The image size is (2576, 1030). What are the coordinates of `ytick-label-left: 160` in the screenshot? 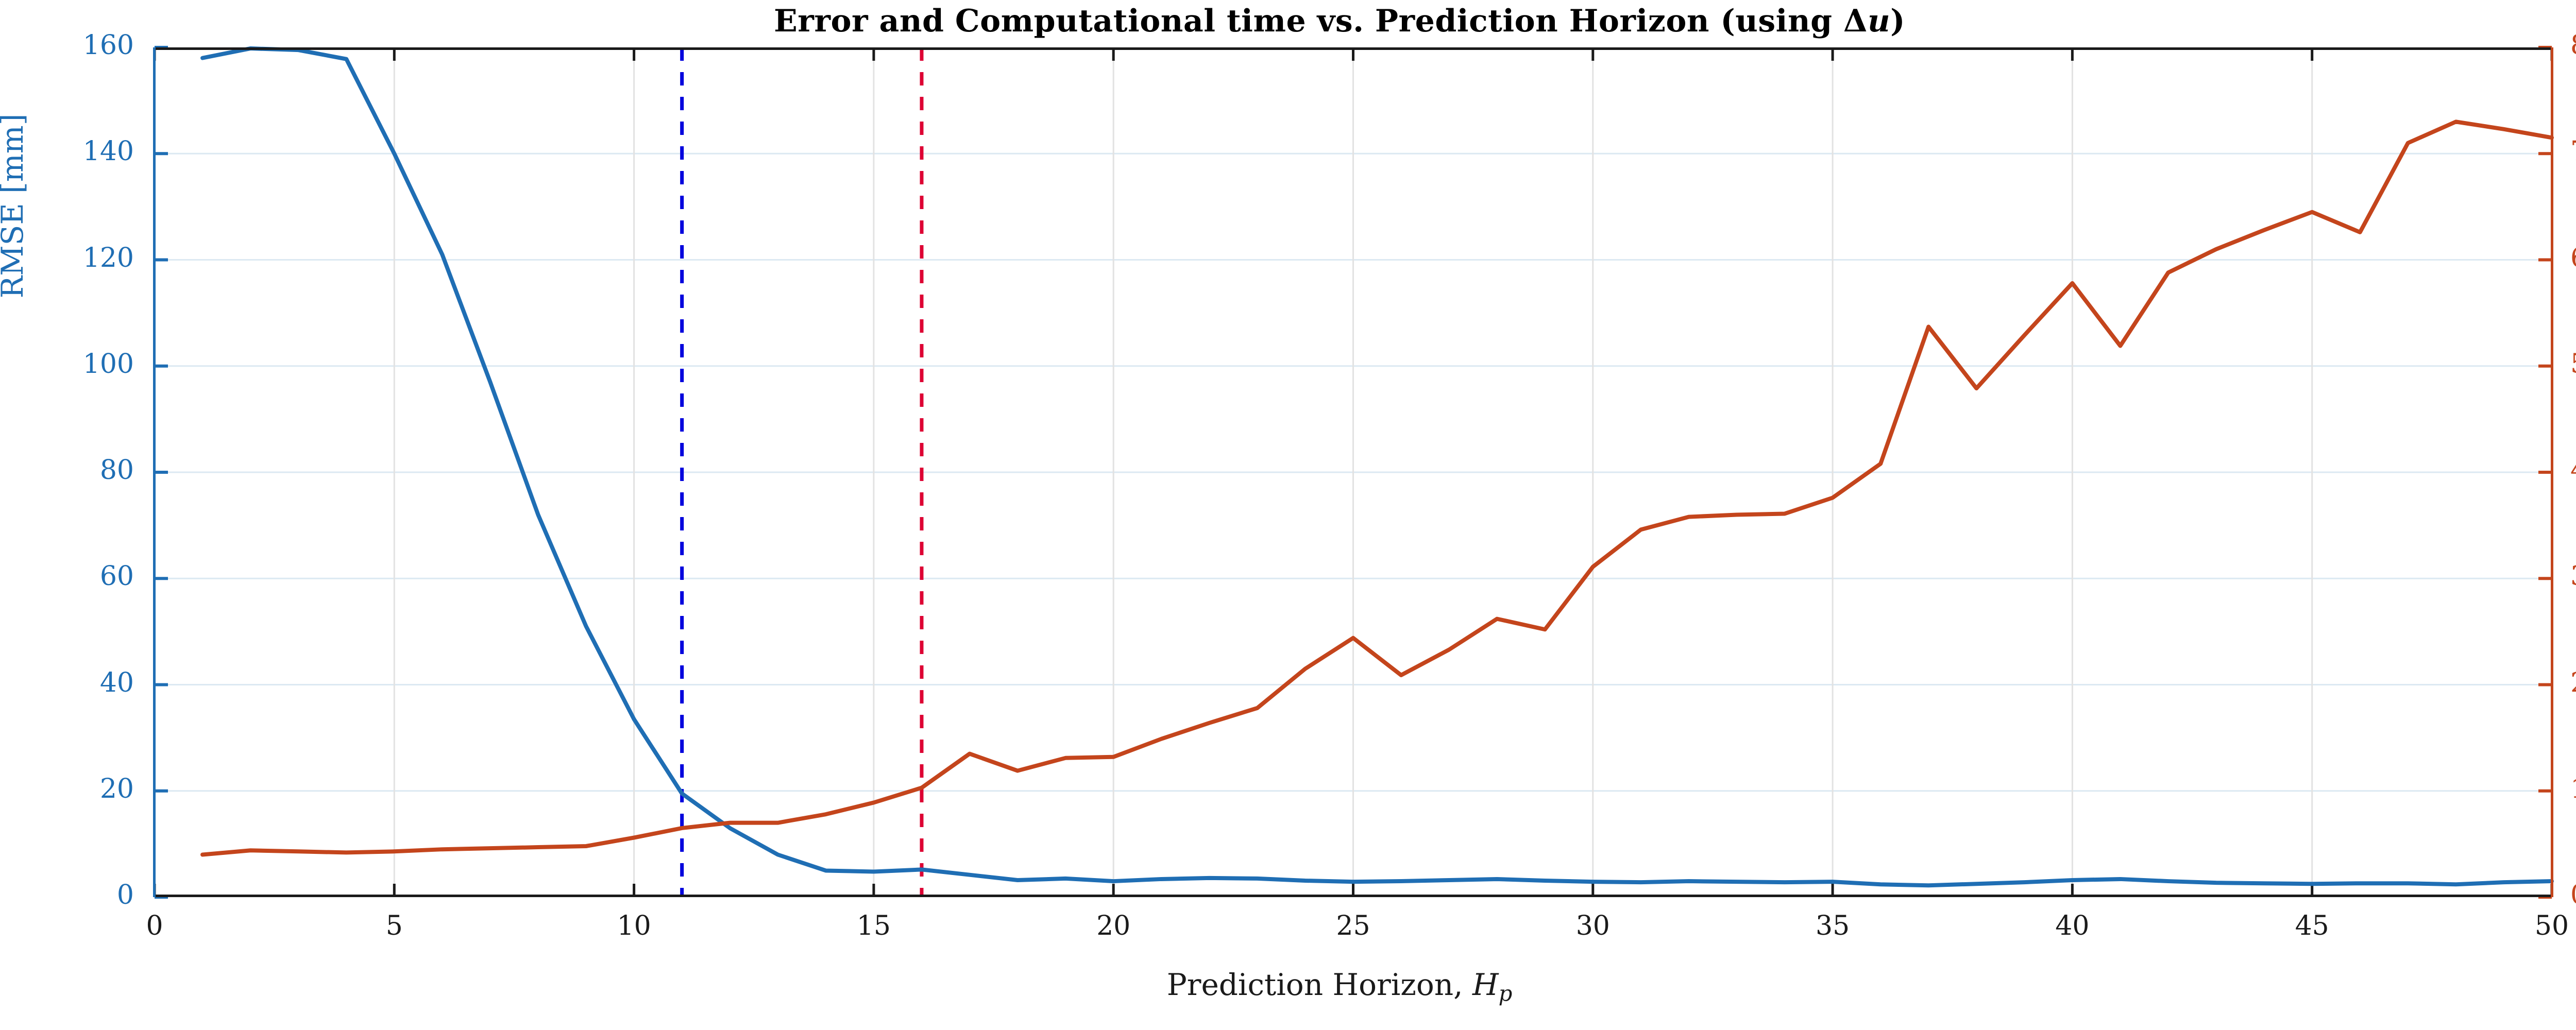 It's located at (108, 45).